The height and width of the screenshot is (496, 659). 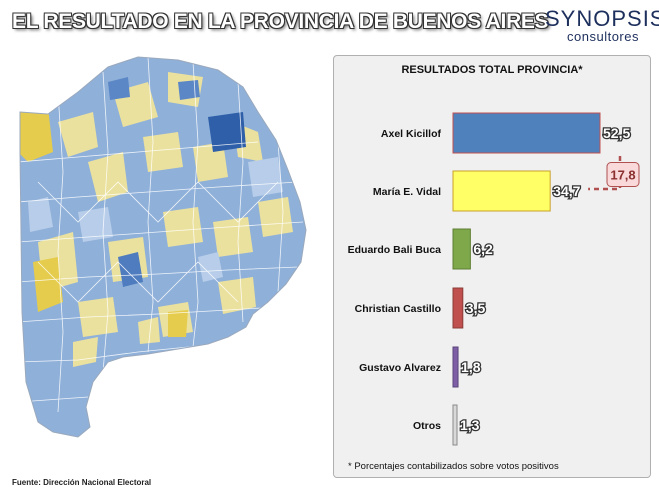 What do you see at coordinates (427, 426) in the screenshot?
I see `category-label: Otros` at bounding box center [427, 426].